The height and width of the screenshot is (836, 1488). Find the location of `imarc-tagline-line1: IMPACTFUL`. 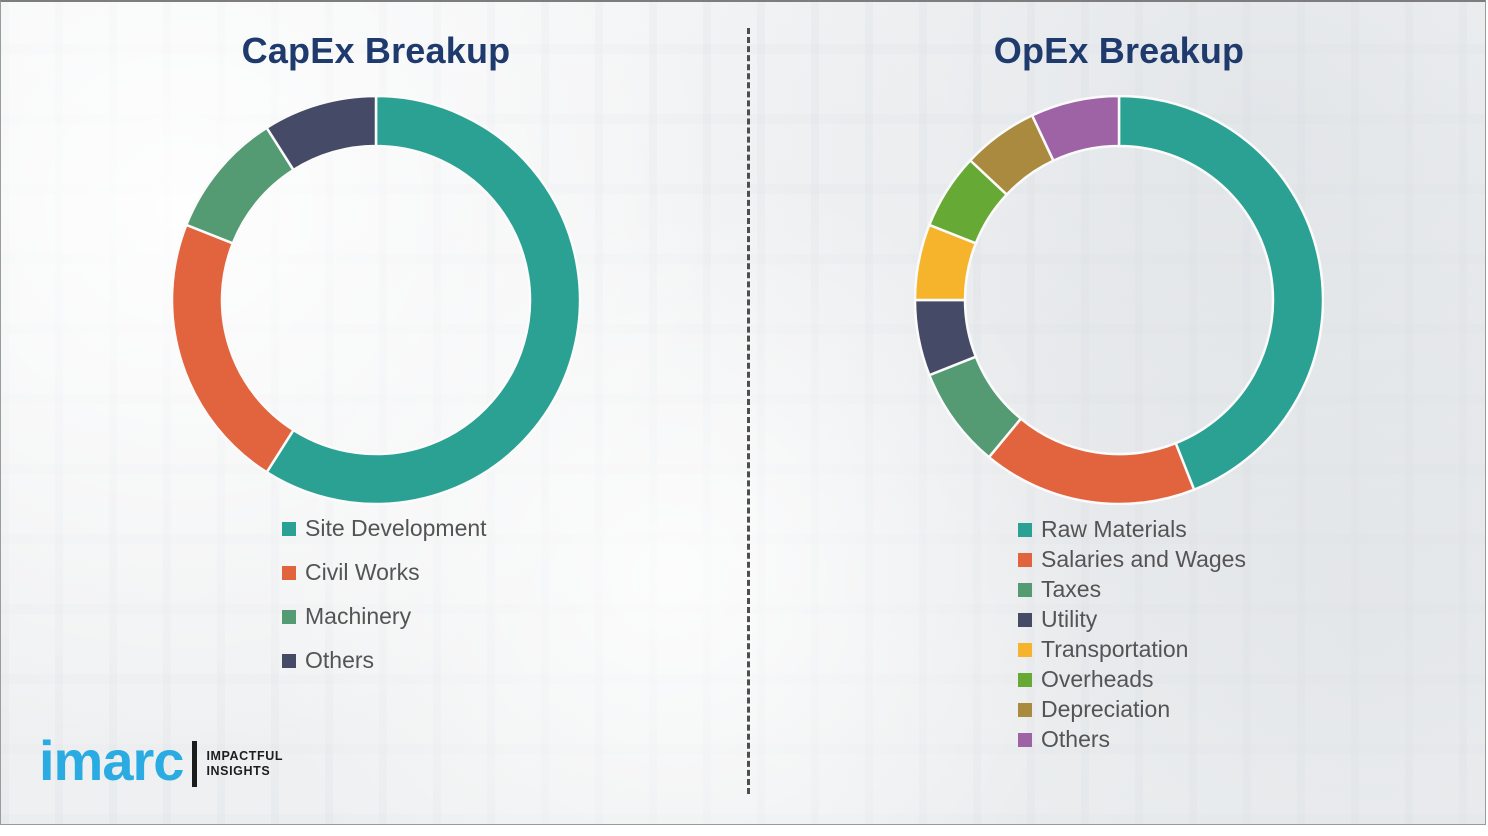

imarc-tagline-line1: IMPACTFUL is located at coordinates (245, 756).